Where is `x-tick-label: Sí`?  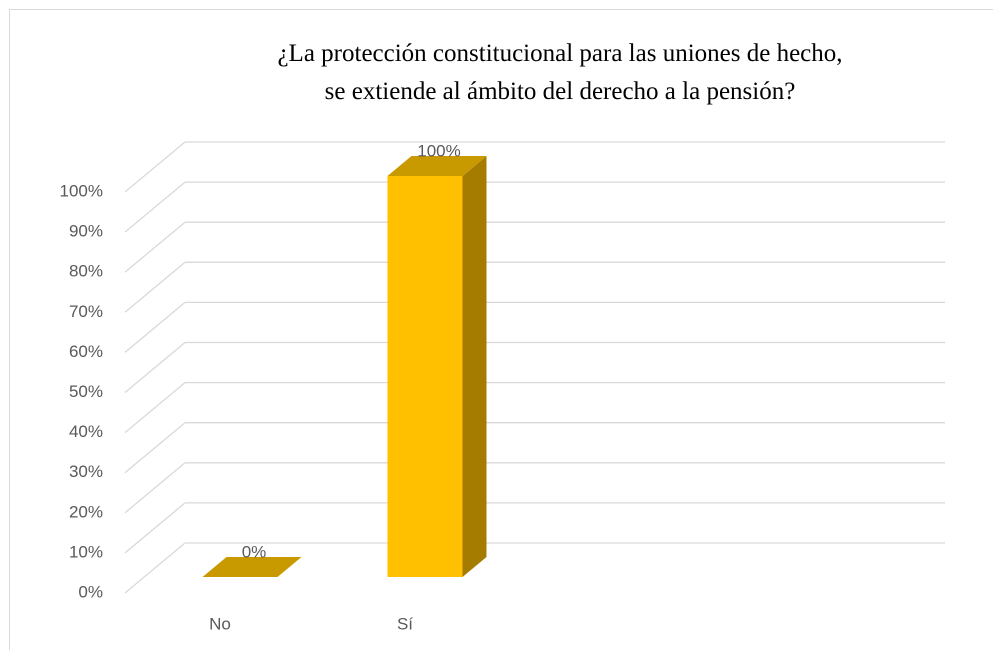 x-tick-label: Sí is located at coordinates (405, 623).